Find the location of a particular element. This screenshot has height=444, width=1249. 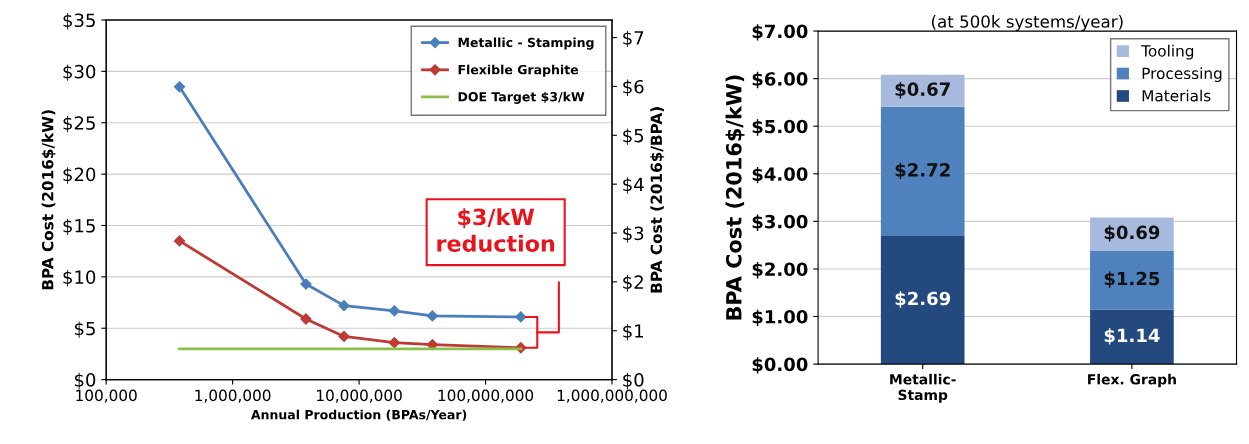

y2-tick-label: $0 is located at coordinates (633, 381).